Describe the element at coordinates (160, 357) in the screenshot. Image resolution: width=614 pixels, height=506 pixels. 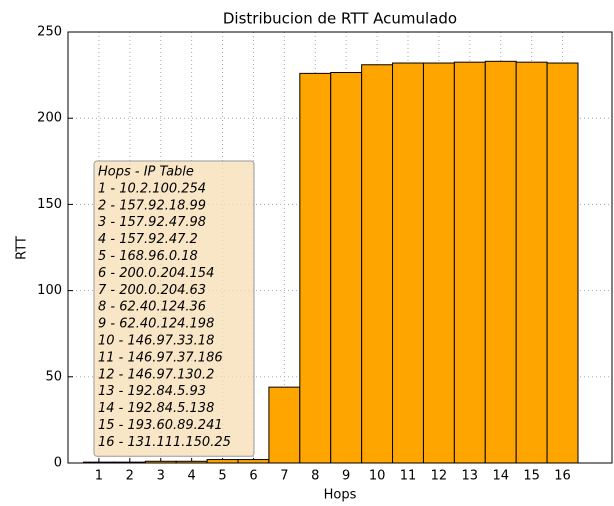
I see `ip-table-line: 11 - 146.97.37.186` at that location.